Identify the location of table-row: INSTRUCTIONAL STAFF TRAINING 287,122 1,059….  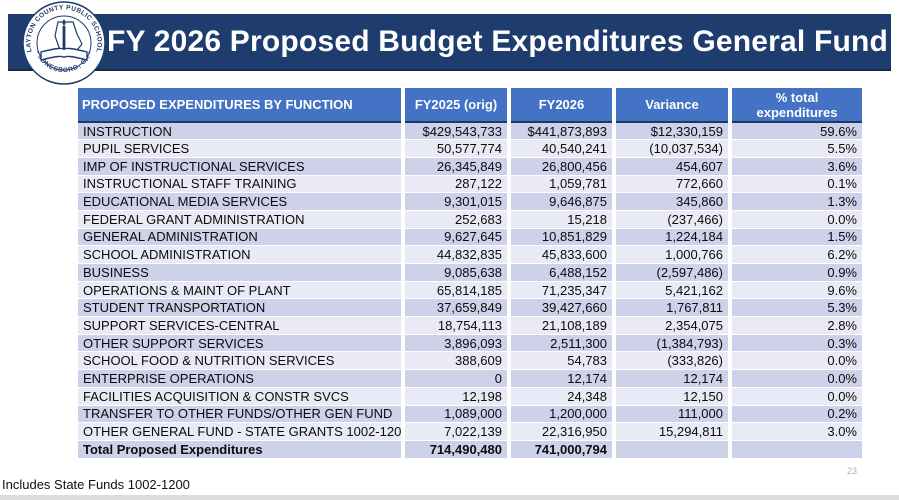
(470, 184).